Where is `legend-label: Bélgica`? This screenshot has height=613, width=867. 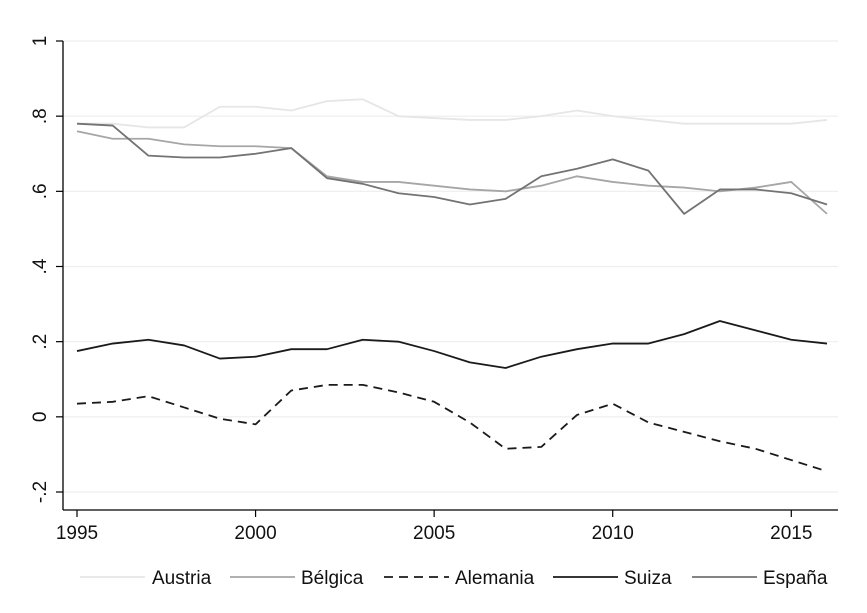 legend-label: Bélgica is located at coordinates (332, 578).